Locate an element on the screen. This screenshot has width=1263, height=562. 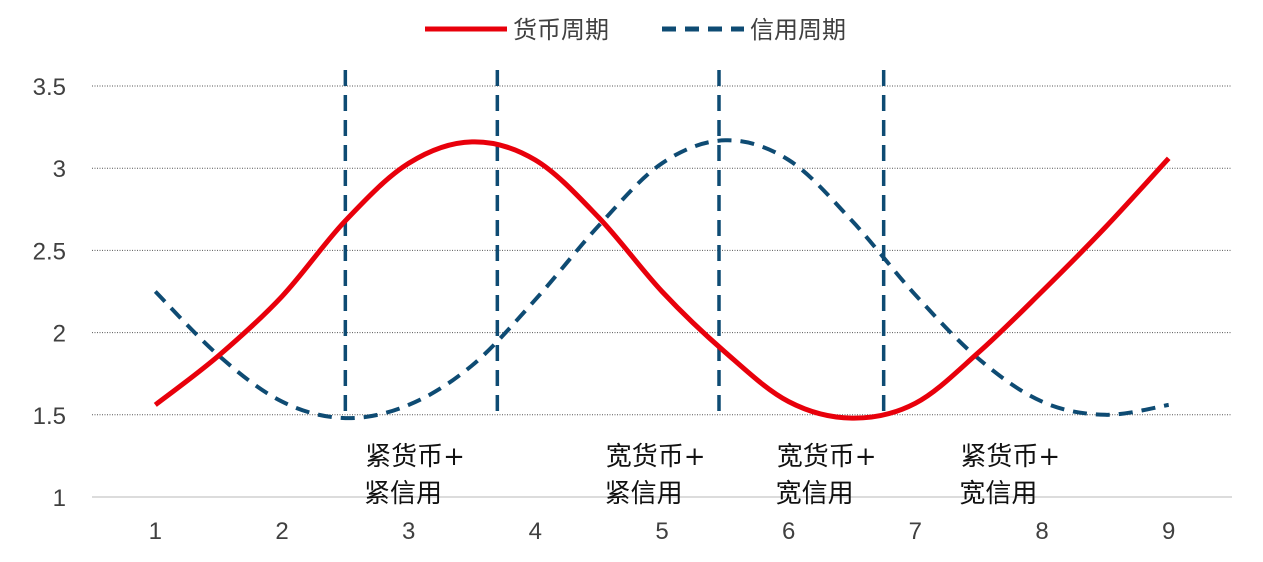
y-tick-label: 1 is located at coordinates (59, 498).